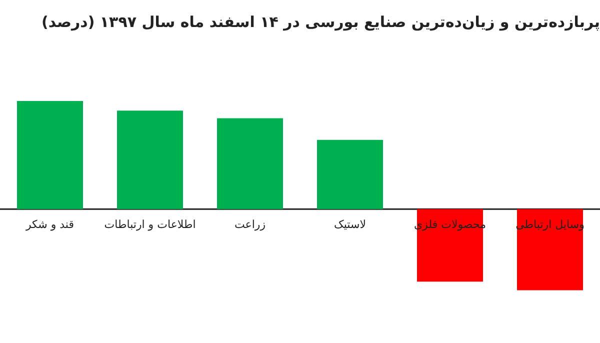 The height and width of the screenshot is (343, 600). I want to click on x-tick-label: زراعت, so click(250, 224).